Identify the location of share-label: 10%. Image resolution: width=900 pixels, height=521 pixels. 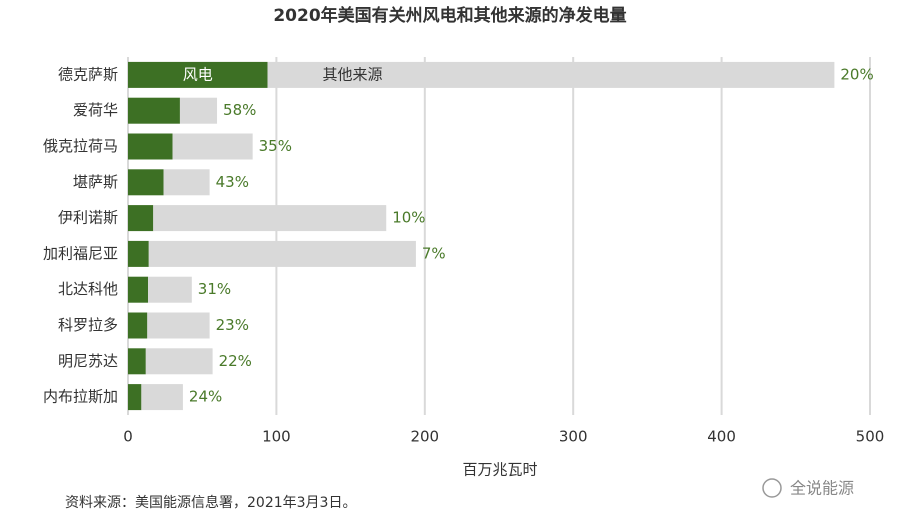
(408, 218).